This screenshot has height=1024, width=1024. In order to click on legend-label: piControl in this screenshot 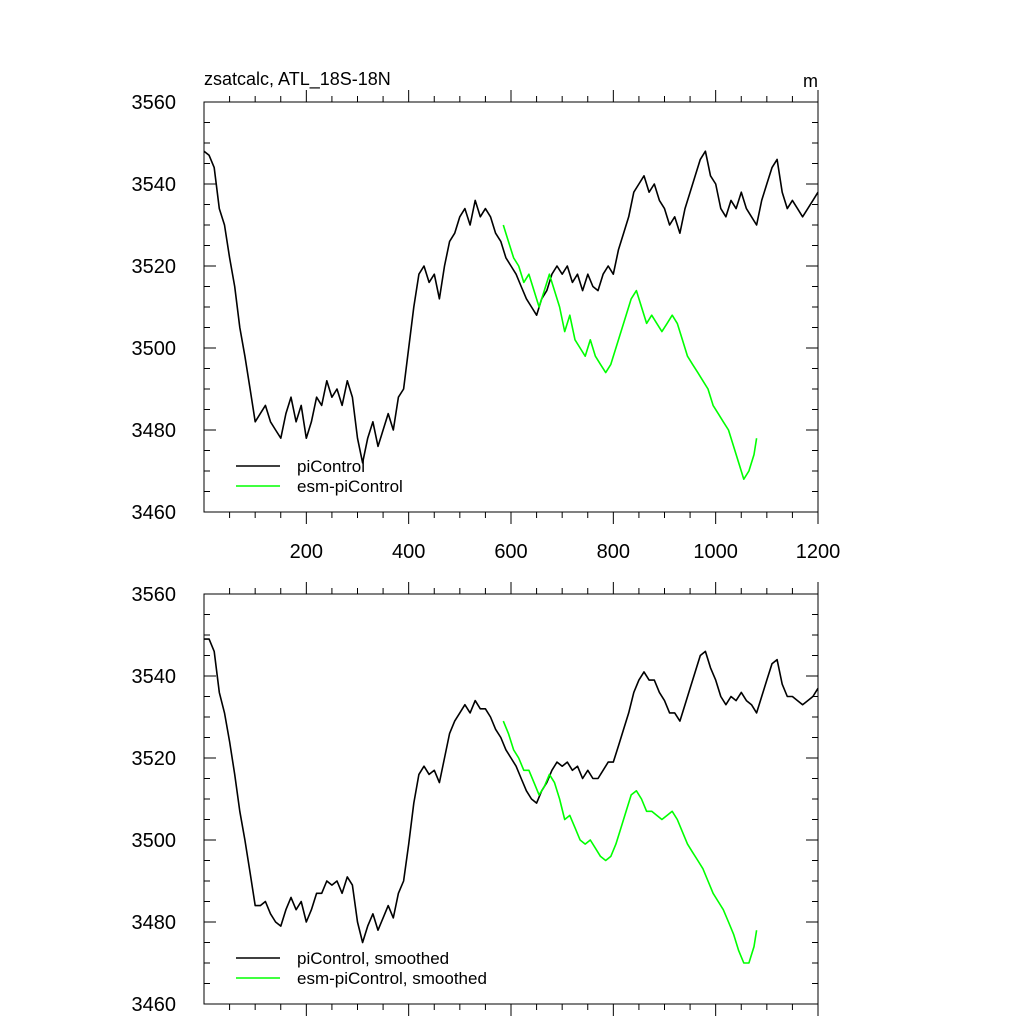, I will do `click(331, 466)`.